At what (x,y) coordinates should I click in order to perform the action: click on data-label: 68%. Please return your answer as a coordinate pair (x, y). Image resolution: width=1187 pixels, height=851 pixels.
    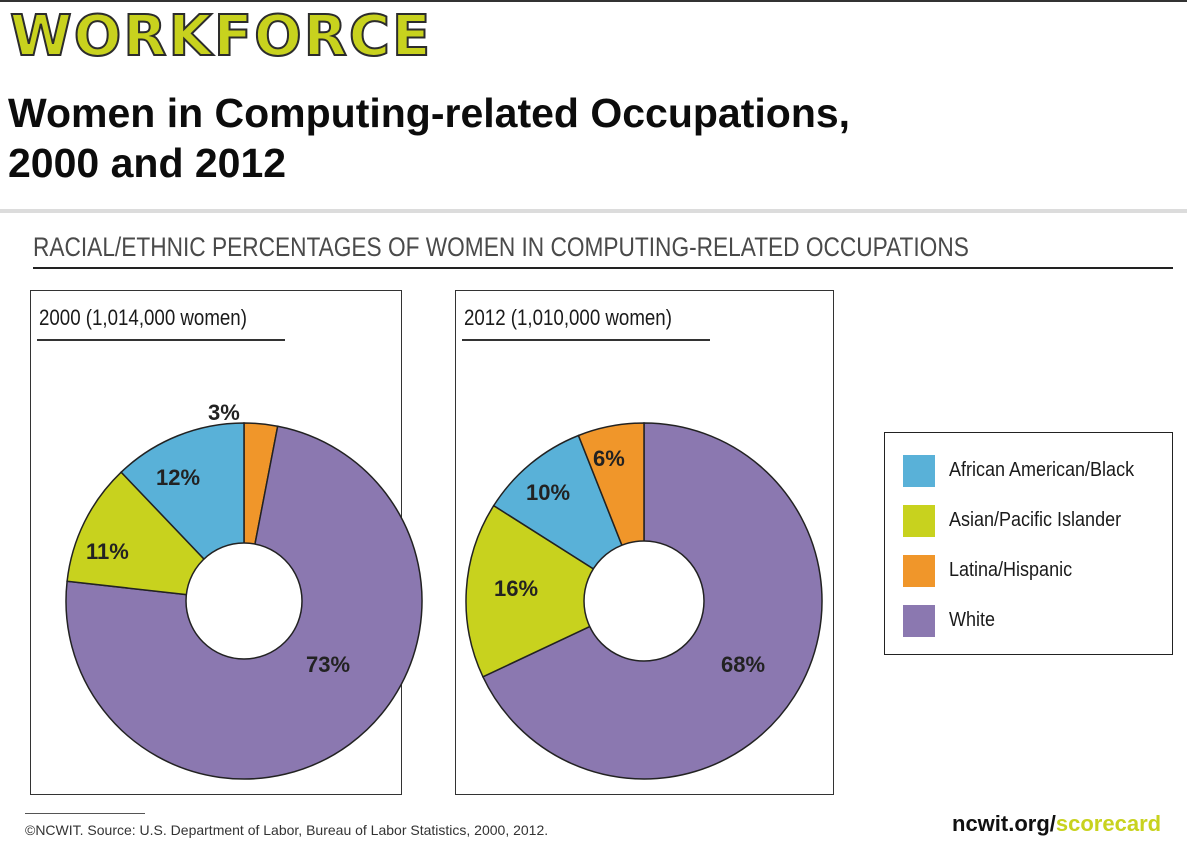
    Looking at the image, I should click on (743, 664).